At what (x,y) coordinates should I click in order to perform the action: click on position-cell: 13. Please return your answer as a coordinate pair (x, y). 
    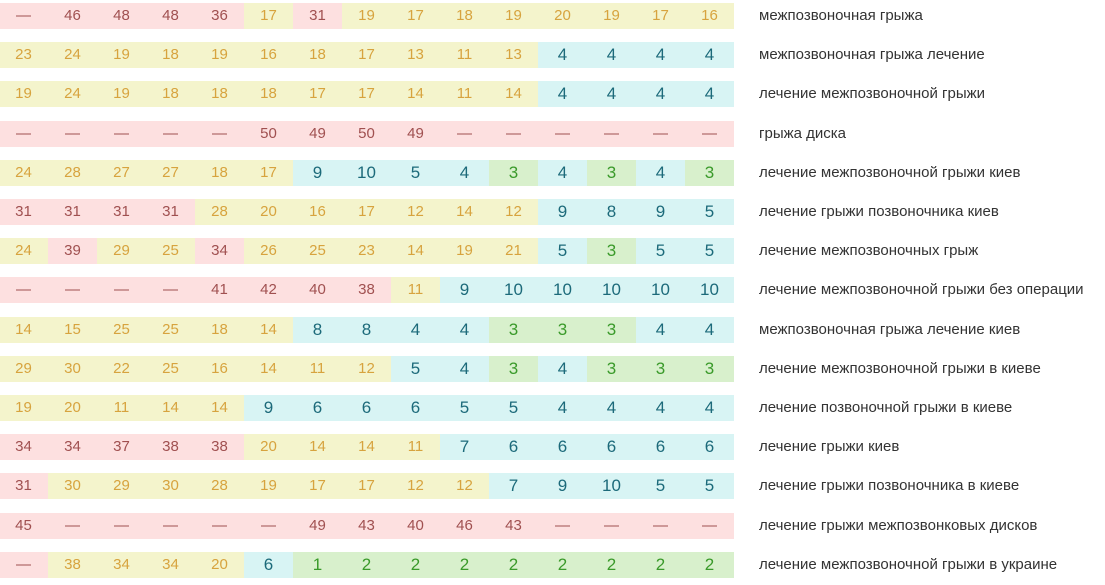
    Looking at the image, I should click on (415, 55).